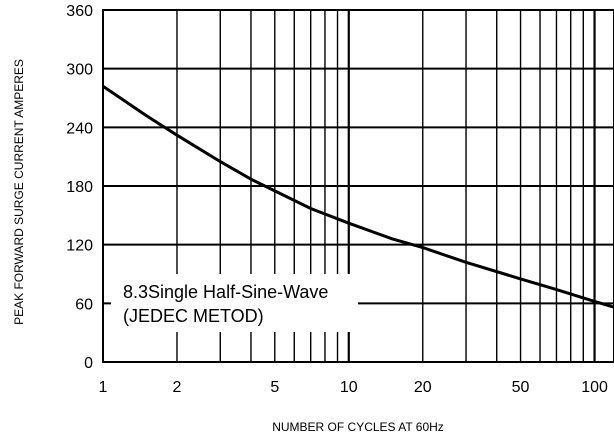 This screenshot has height=438, width=614. I want to click on annotation-background, so click(234, 303).